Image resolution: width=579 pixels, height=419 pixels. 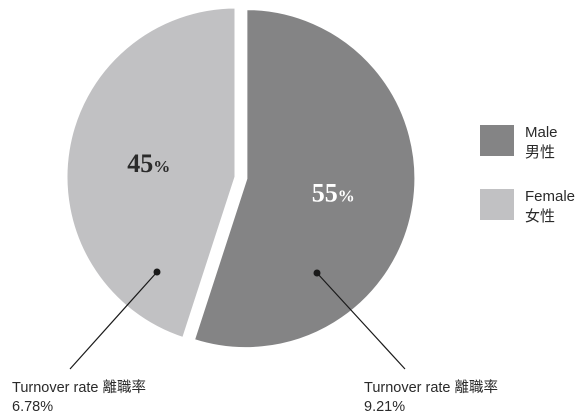 I want to click on leader-line-female, so click(x=113, y=320).